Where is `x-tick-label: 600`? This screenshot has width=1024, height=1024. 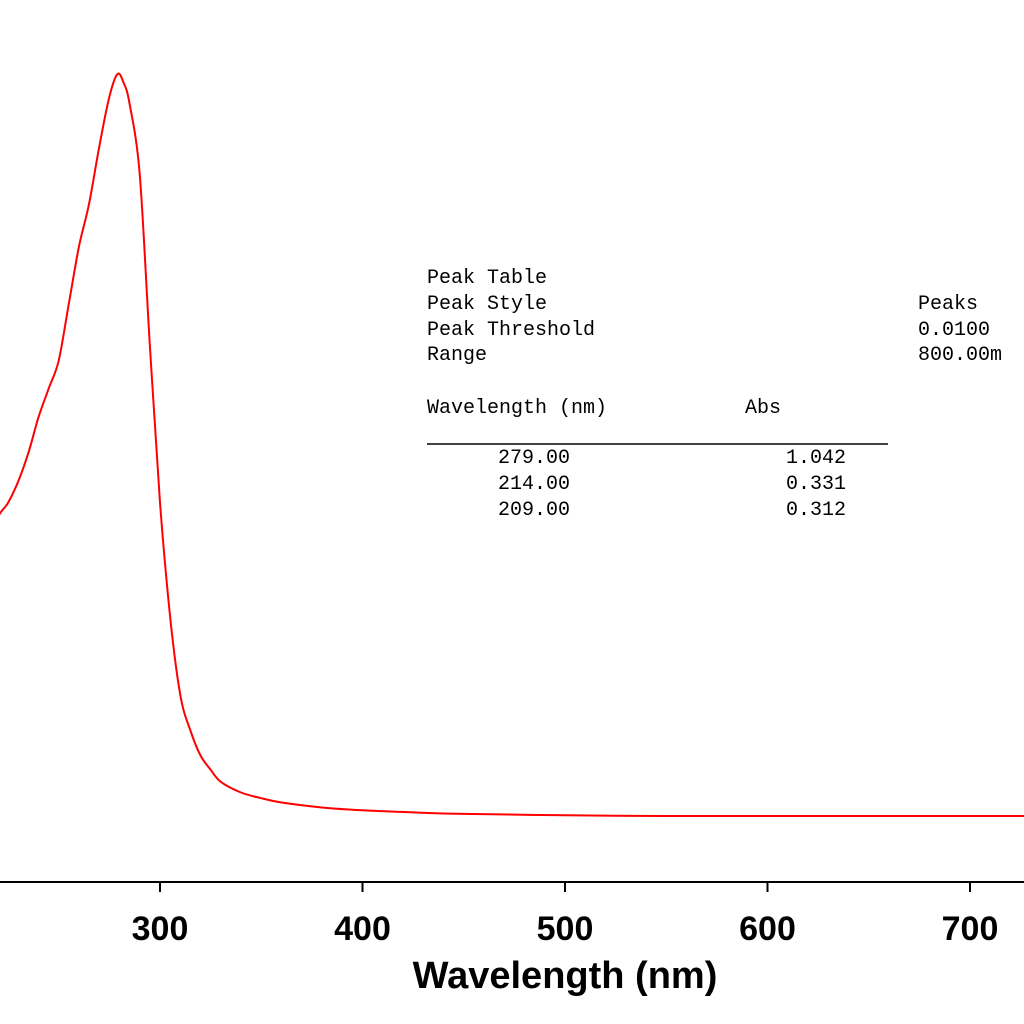
x-tick-label: 600 is located at coordinates (767, 929).